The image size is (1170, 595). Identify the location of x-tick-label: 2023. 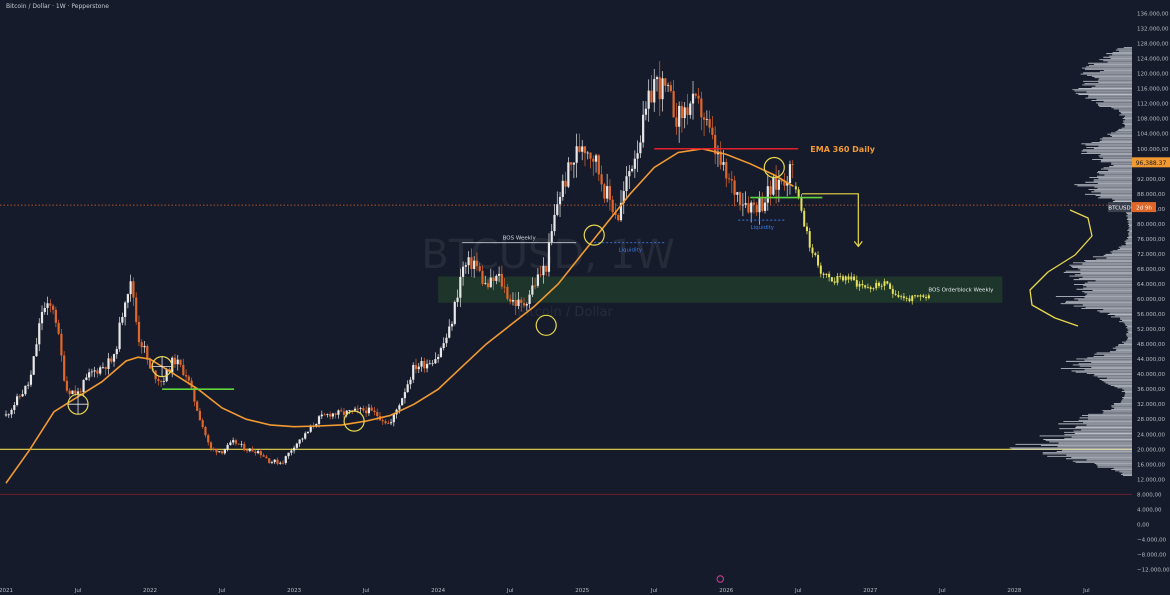
(294, 591).